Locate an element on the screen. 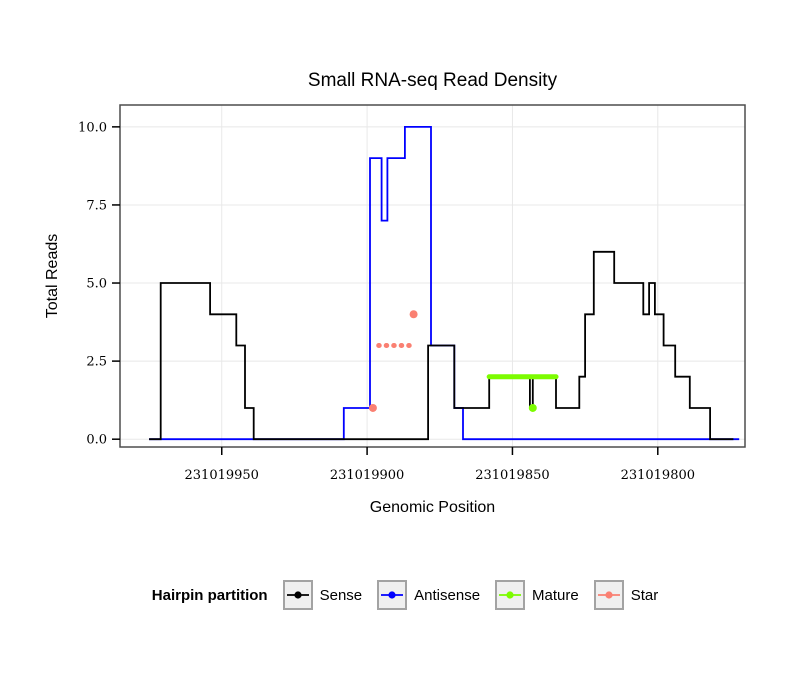 The height and width of the screenshot is (690, 810). y-tick-label: 7.5 is located at coordinates (96, 205).